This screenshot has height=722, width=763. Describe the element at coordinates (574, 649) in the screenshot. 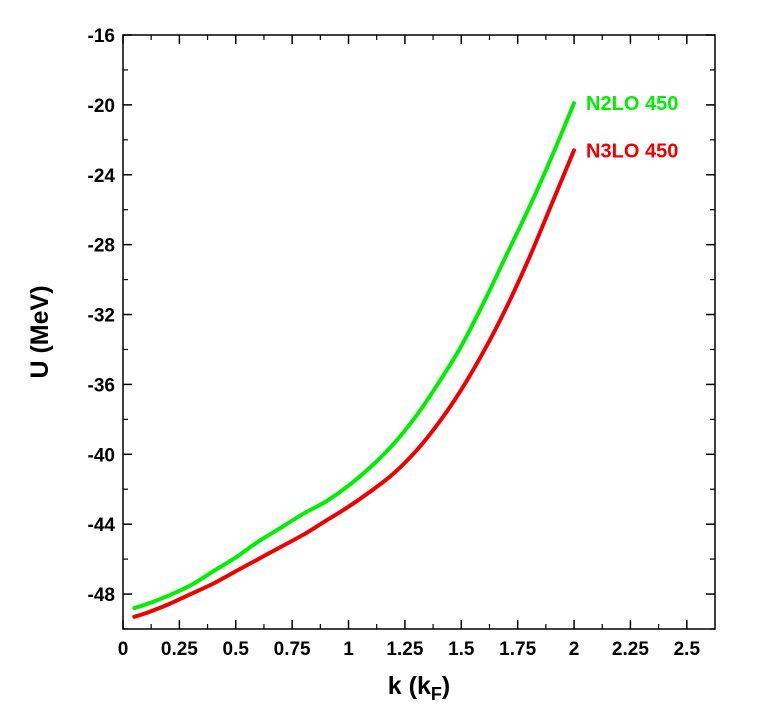

I see `x-tick-label: 2` at that location.